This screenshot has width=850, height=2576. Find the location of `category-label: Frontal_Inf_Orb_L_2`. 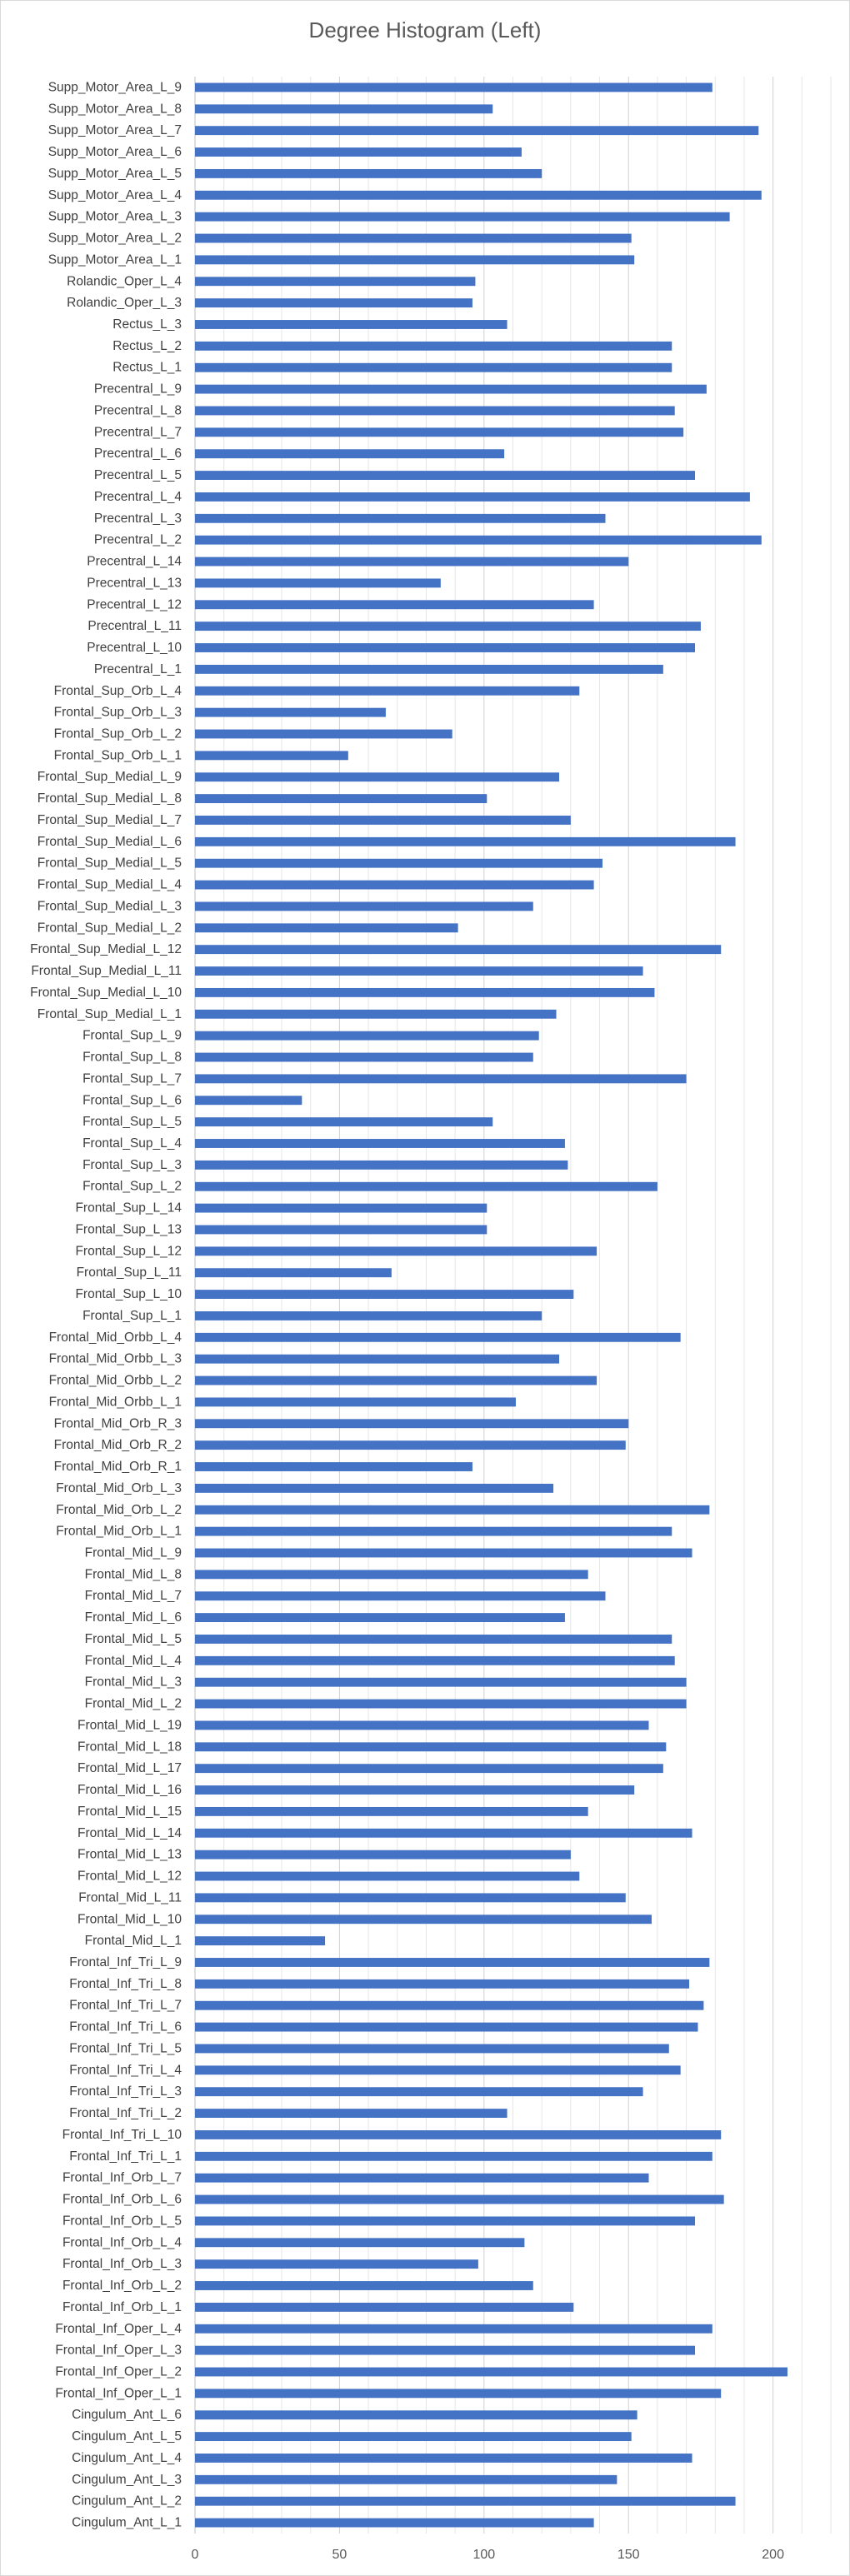

category-label: Frontal_Inf_Orb_L_2 is located at coordinates (122, 2286).